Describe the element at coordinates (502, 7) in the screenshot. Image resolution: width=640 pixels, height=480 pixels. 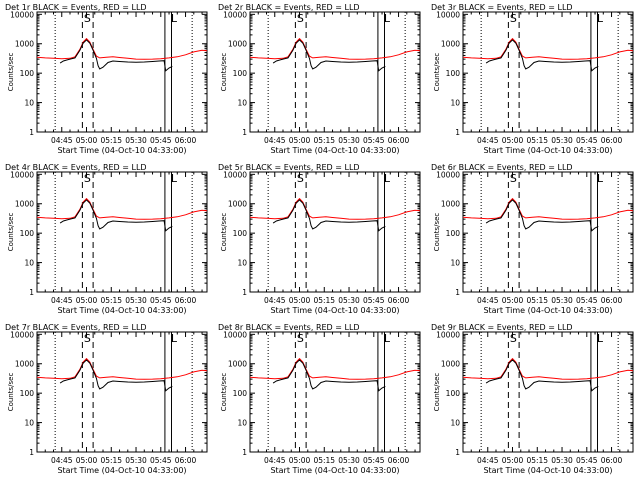
I see `panel-title: Det 3r BLACK = Events, RED = LLD` at that location.